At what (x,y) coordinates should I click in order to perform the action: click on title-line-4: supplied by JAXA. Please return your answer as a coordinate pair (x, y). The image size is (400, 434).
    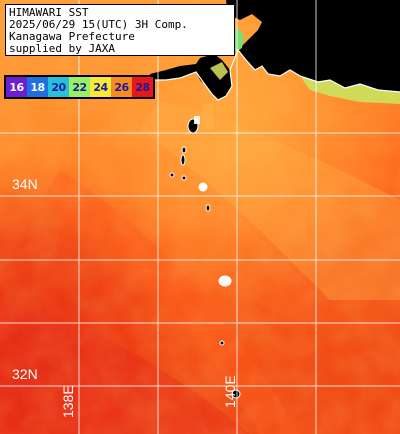
    Looking at the image, I should click on (62, 48).